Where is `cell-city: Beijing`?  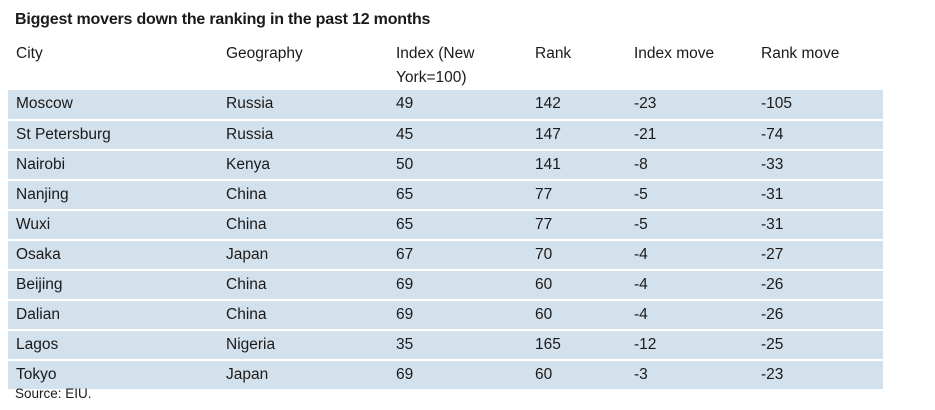 cell-city: Beijing is located at coordinates (113, 285).